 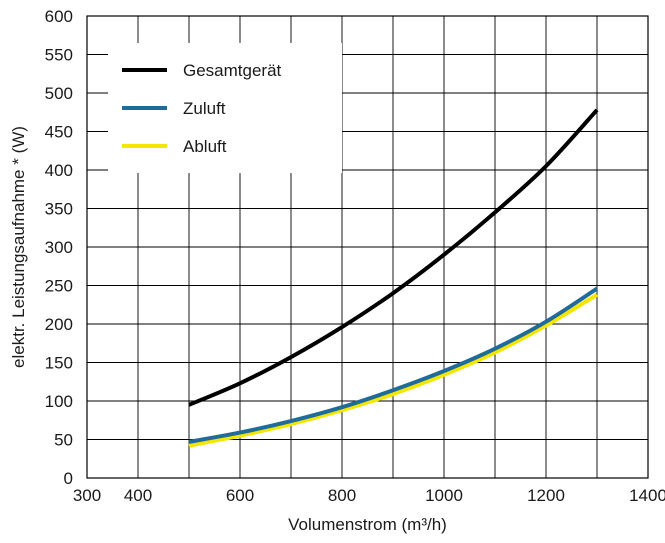 What do you see at coordinates (87, 495) in the screenshot?
I see `x-tick-label: 300` at bounding box center [87, 495].